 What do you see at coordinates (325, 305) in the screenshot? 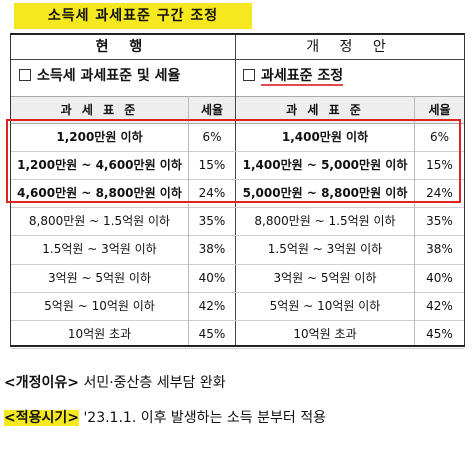
I see `cell-proposed-bracket: 5억원 ~ 10억원 이하` at bounding box center [325, 305].